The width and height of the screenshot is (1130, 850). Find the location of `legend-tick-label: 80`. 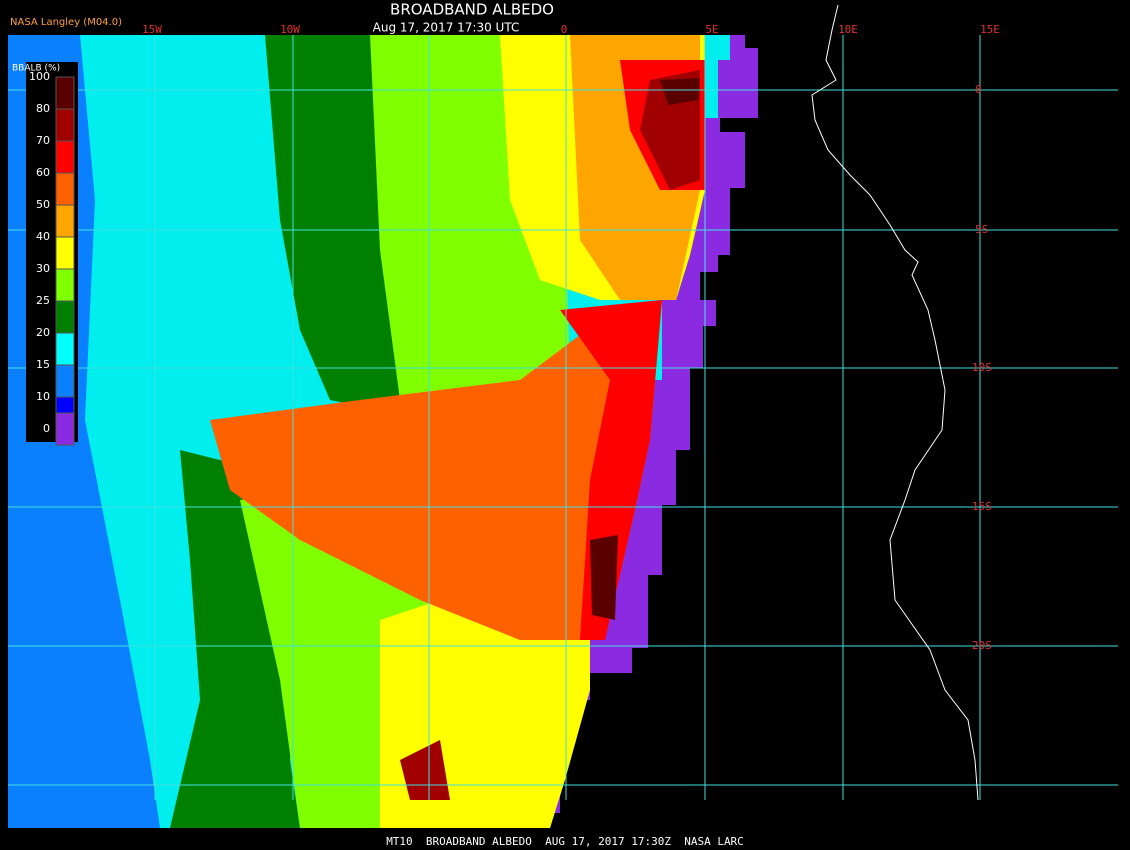

legend-tick-label: 80 is located at coordinates (43, 108).